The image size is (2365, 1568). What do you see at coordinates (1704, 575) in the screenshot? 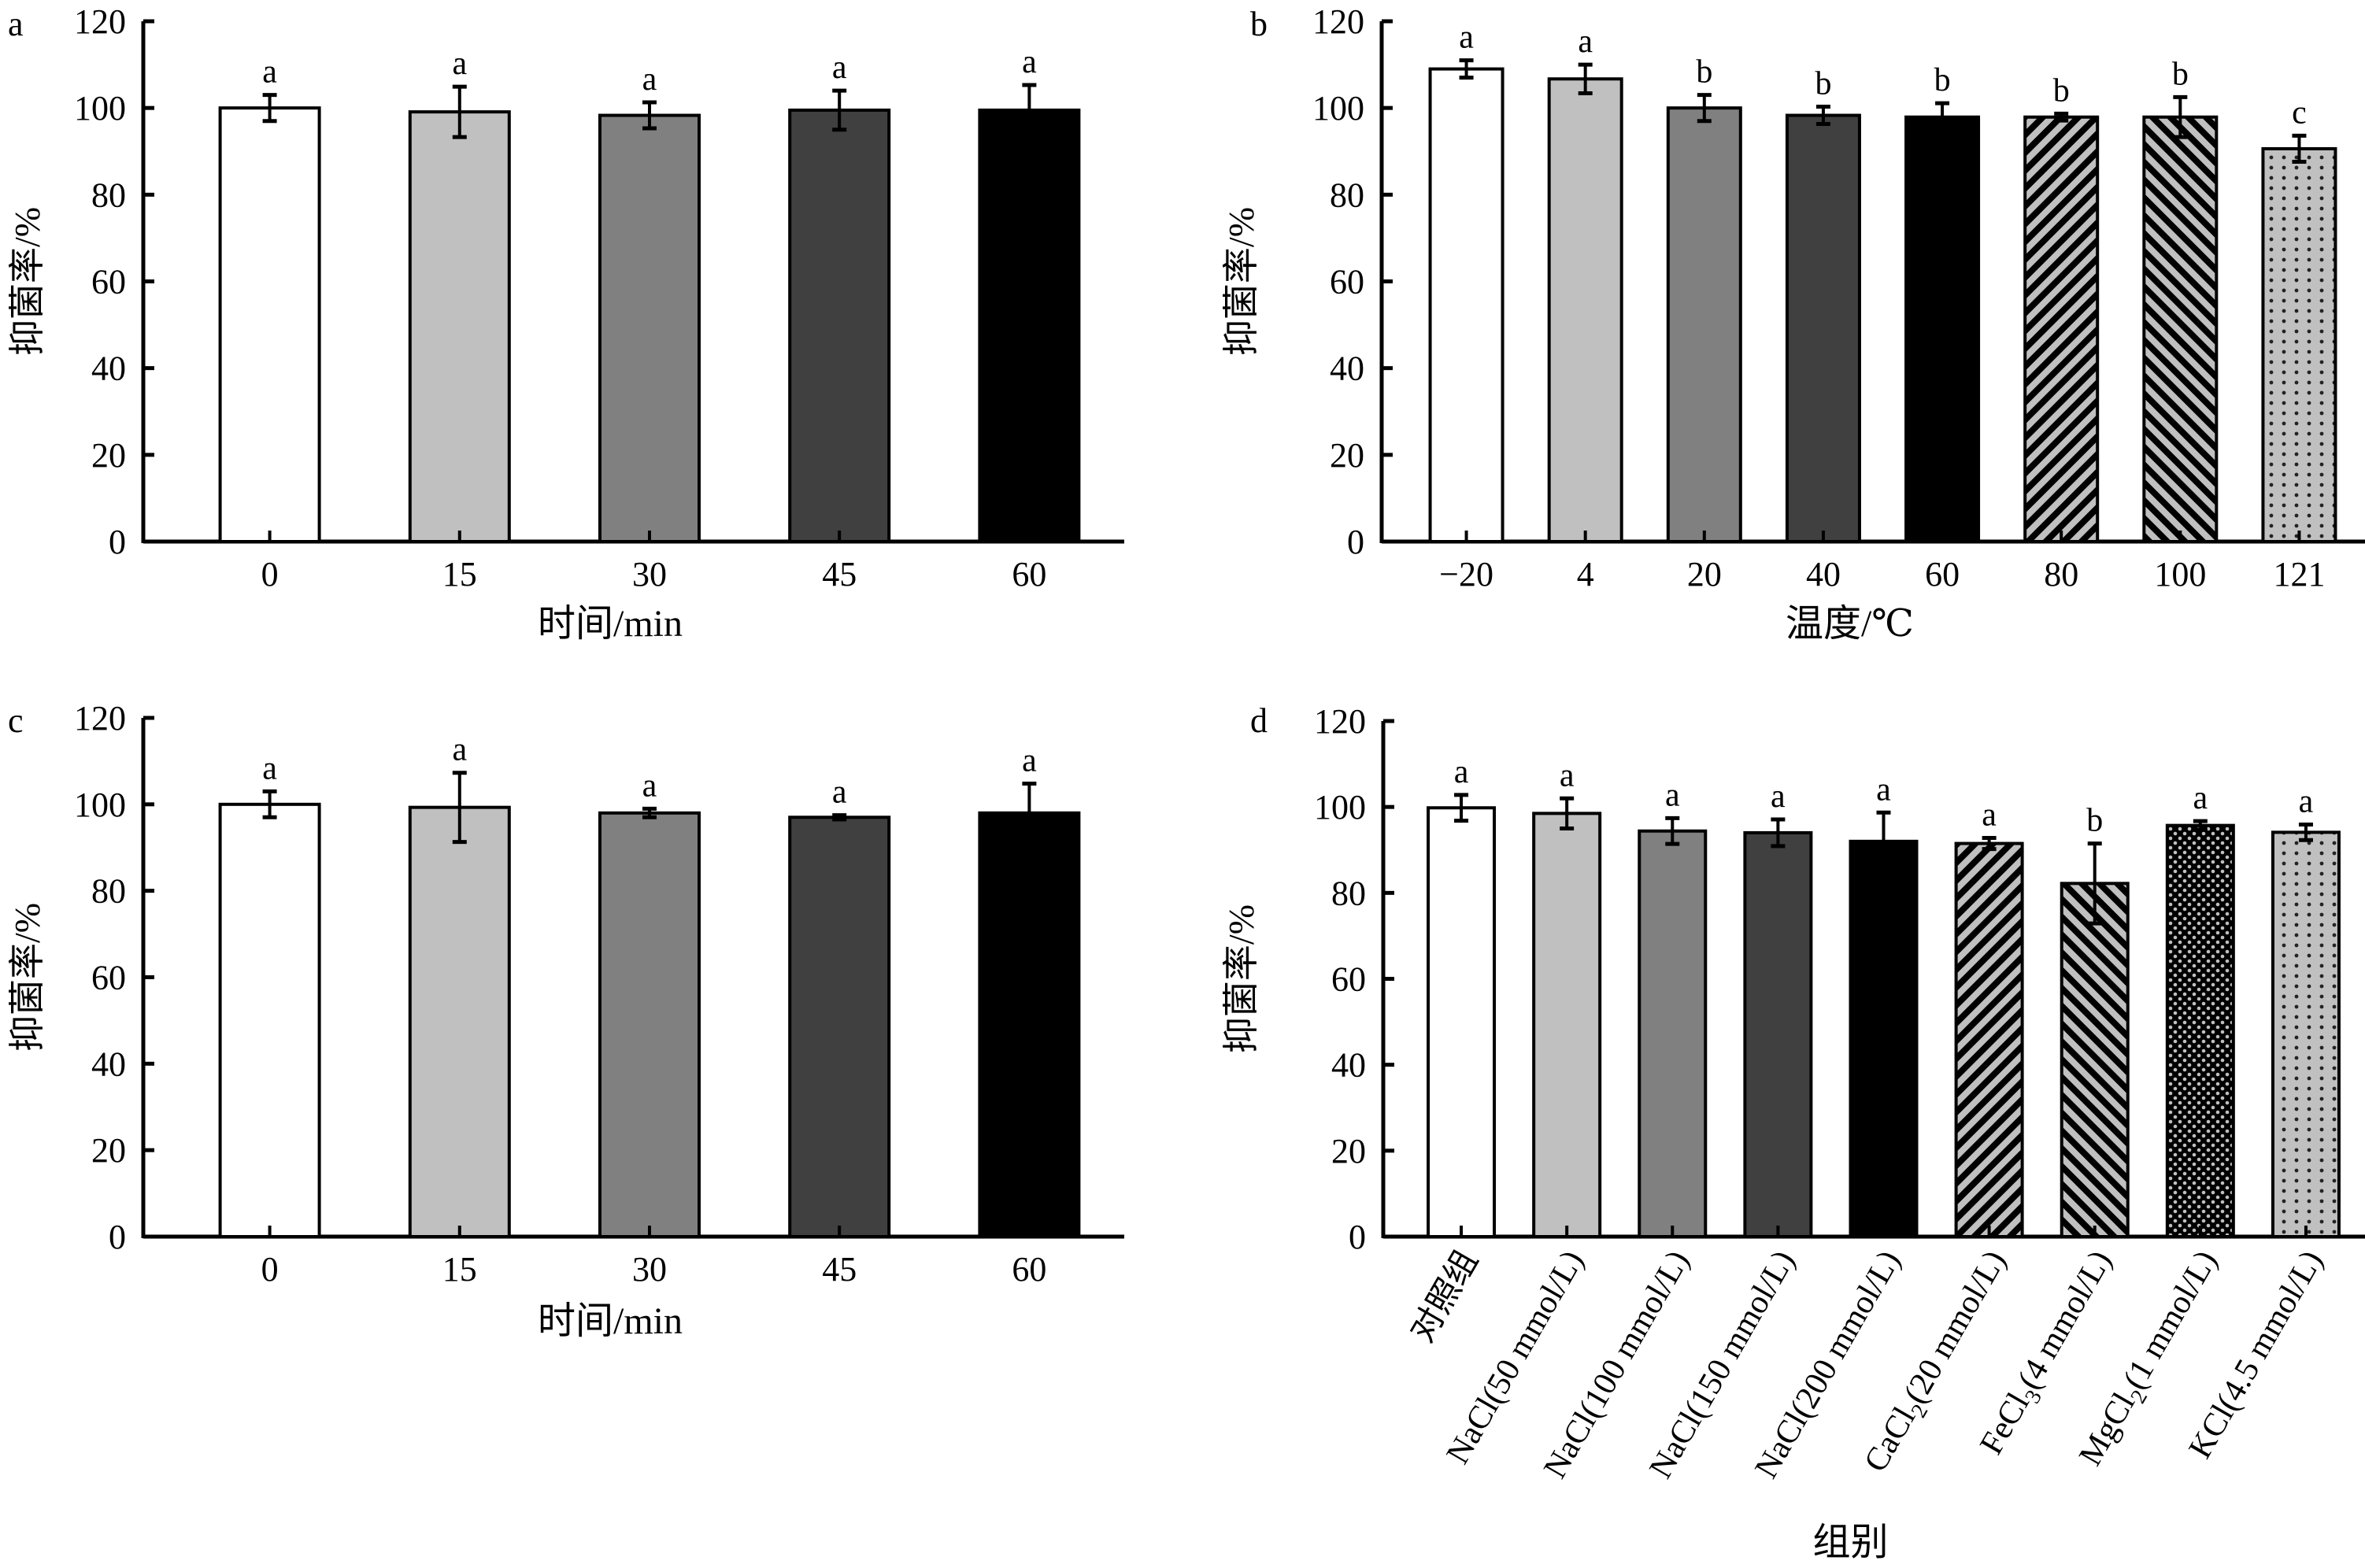
I see `x-tick-label: 20` at bounding box center [1704, 575].